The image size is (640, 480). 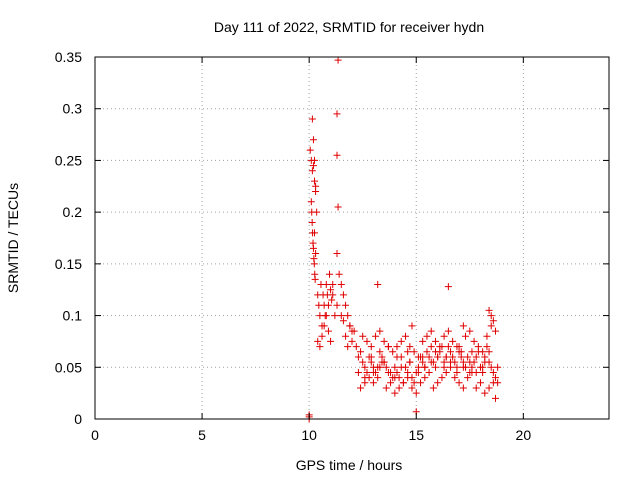 What do you see at coordinates (13, 238) in the screenshot?
I see `y-axis-title: SRMTID / TECUs` at bounding box center [13, 238].